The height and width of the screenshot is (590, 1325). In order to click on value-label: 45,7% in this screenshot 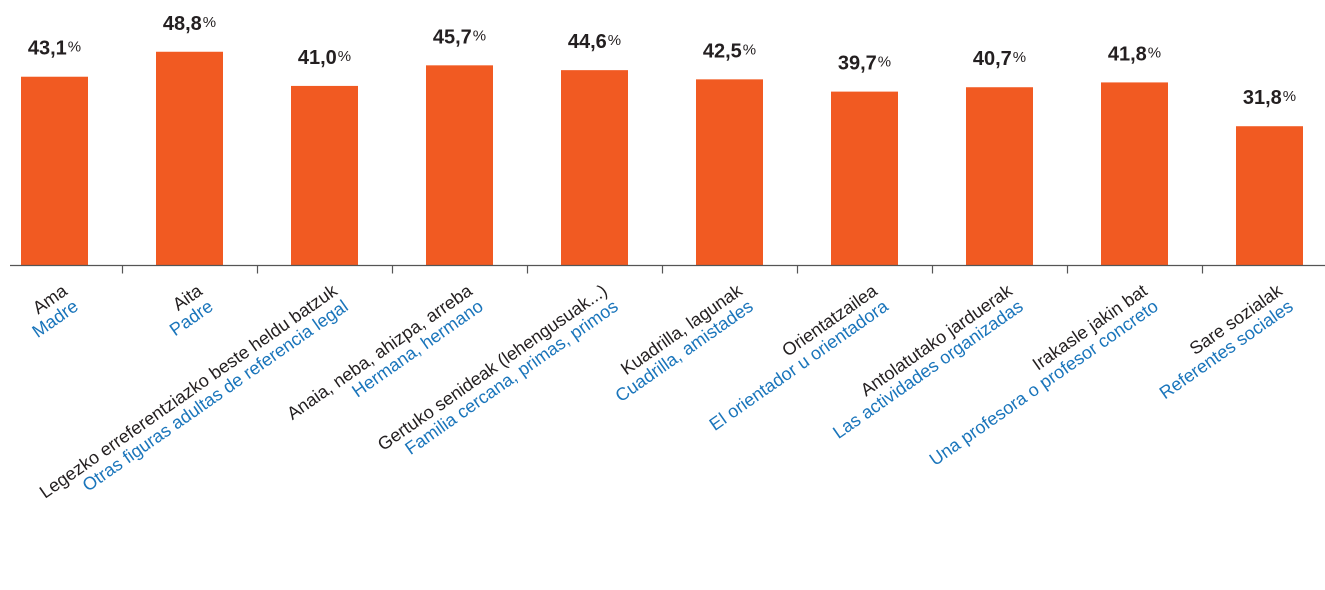, I will do `click(459, 37)`.